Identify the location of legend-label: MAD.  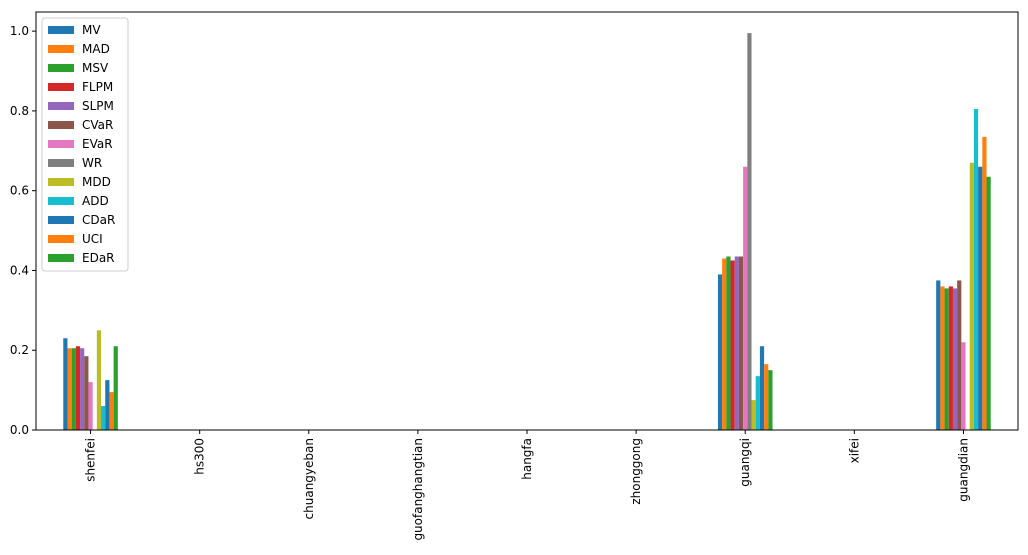
(96, 49).